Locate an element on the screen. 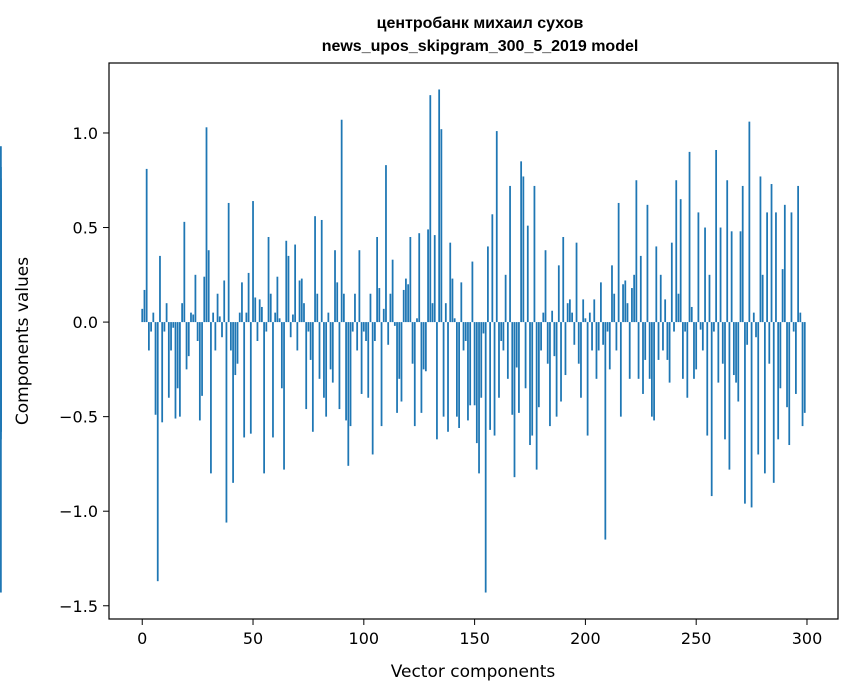 The height and width of the screenshot is (696, 867). y-tick-label: −1.0 is located at coordinates (78, 511).